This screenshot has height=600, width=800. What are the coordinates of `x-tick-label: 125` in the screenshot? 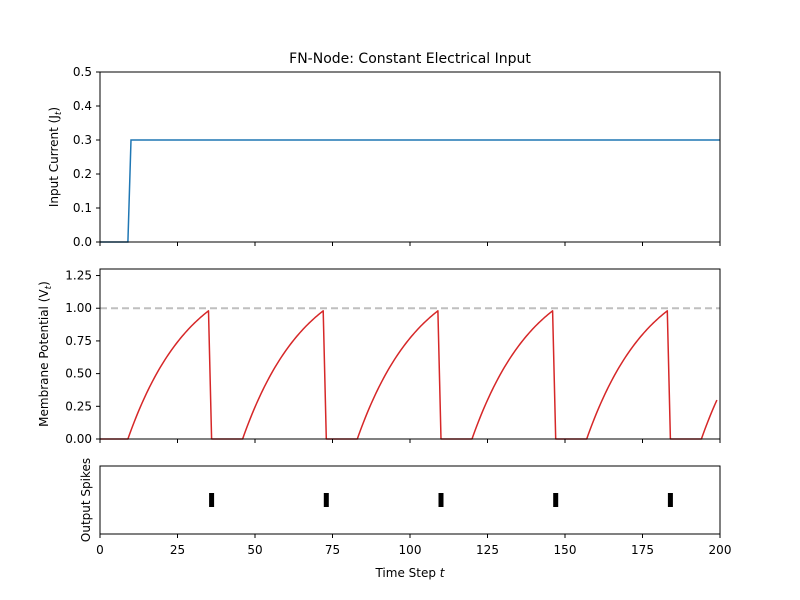 It's located at (487, 550).